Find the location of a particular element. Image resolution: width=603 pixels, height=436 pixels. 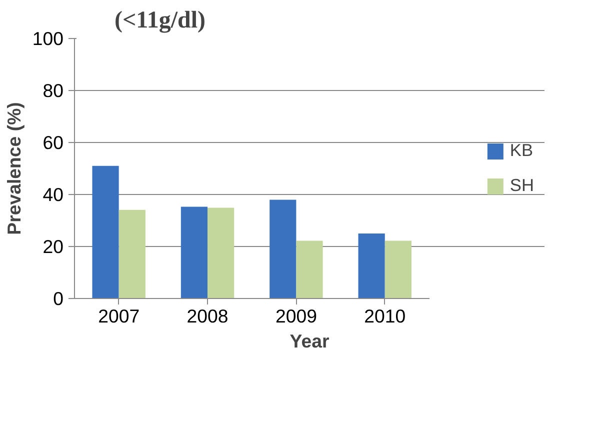

x-tick-label: 2010 is located at coordinates (385, 316).